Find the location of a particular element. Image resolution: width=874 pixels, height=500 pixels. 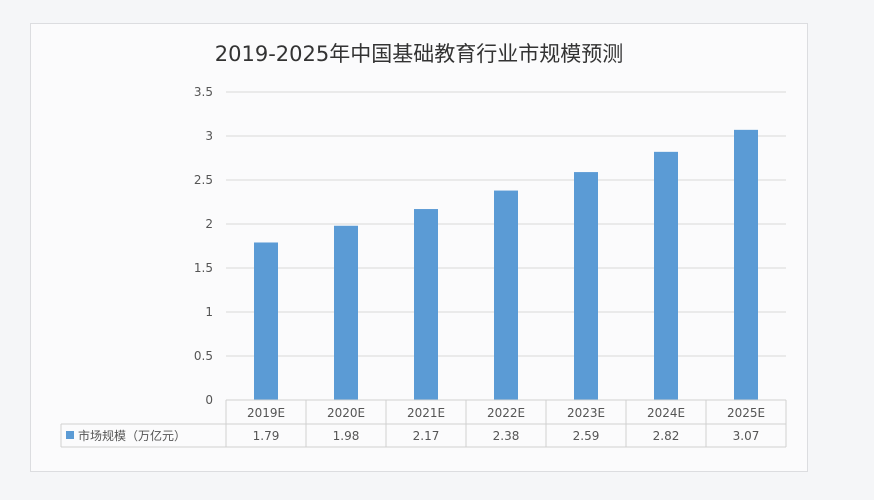

x-tick-label: 2024E is located at coordinates (666, 413).